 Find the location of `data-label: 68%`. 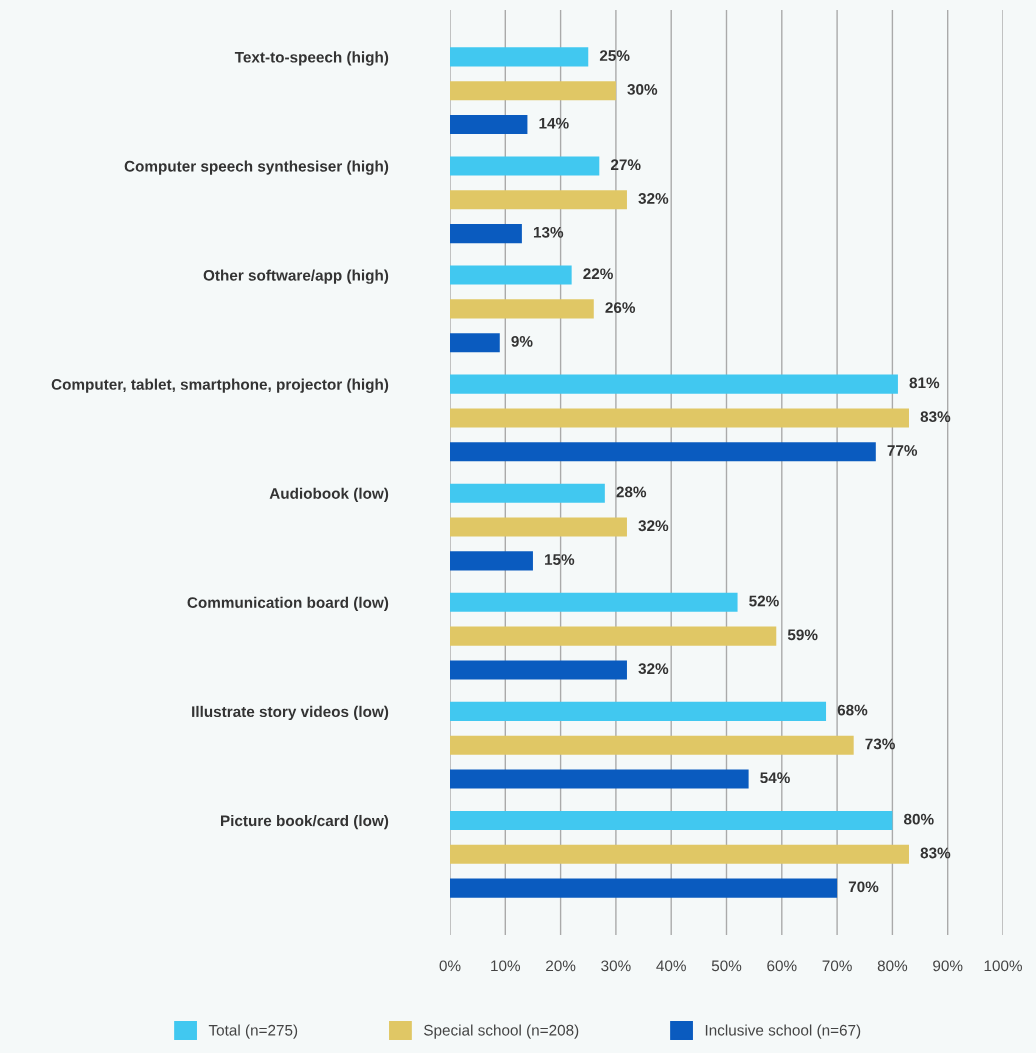

data-label: 68% is located at coordinates (852, 710).